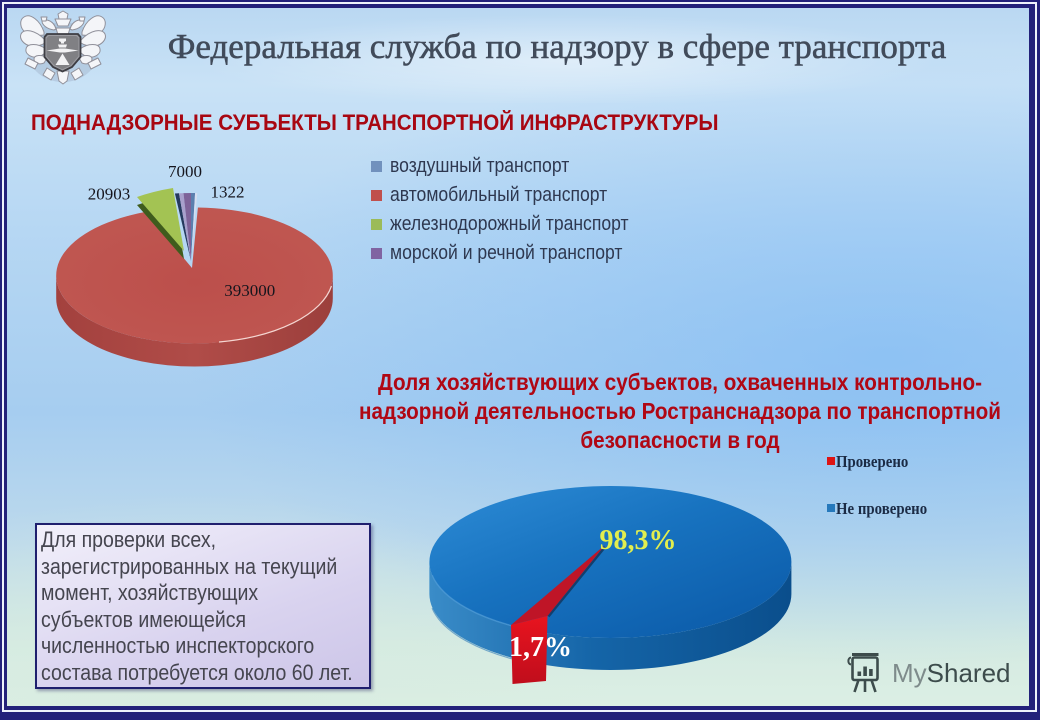 The image size is (1040, 720). What do you see at coordinates (249, 290) in the screenshot?
I see `svg-text: 393000` at bounding box center [249, 290].